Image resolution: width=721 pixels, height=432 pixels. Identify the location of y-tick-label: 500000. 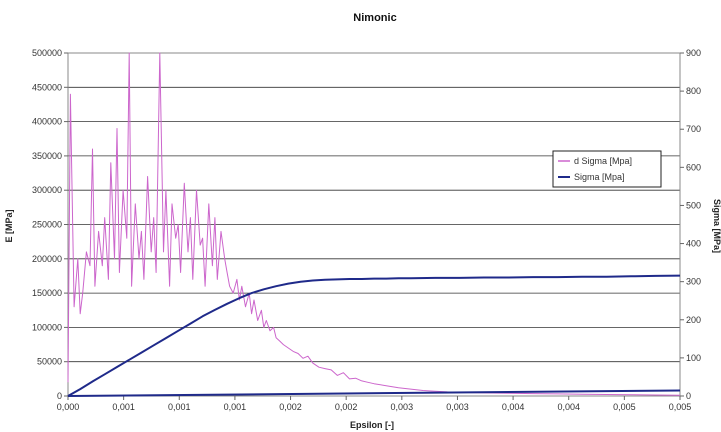
(47, 53).